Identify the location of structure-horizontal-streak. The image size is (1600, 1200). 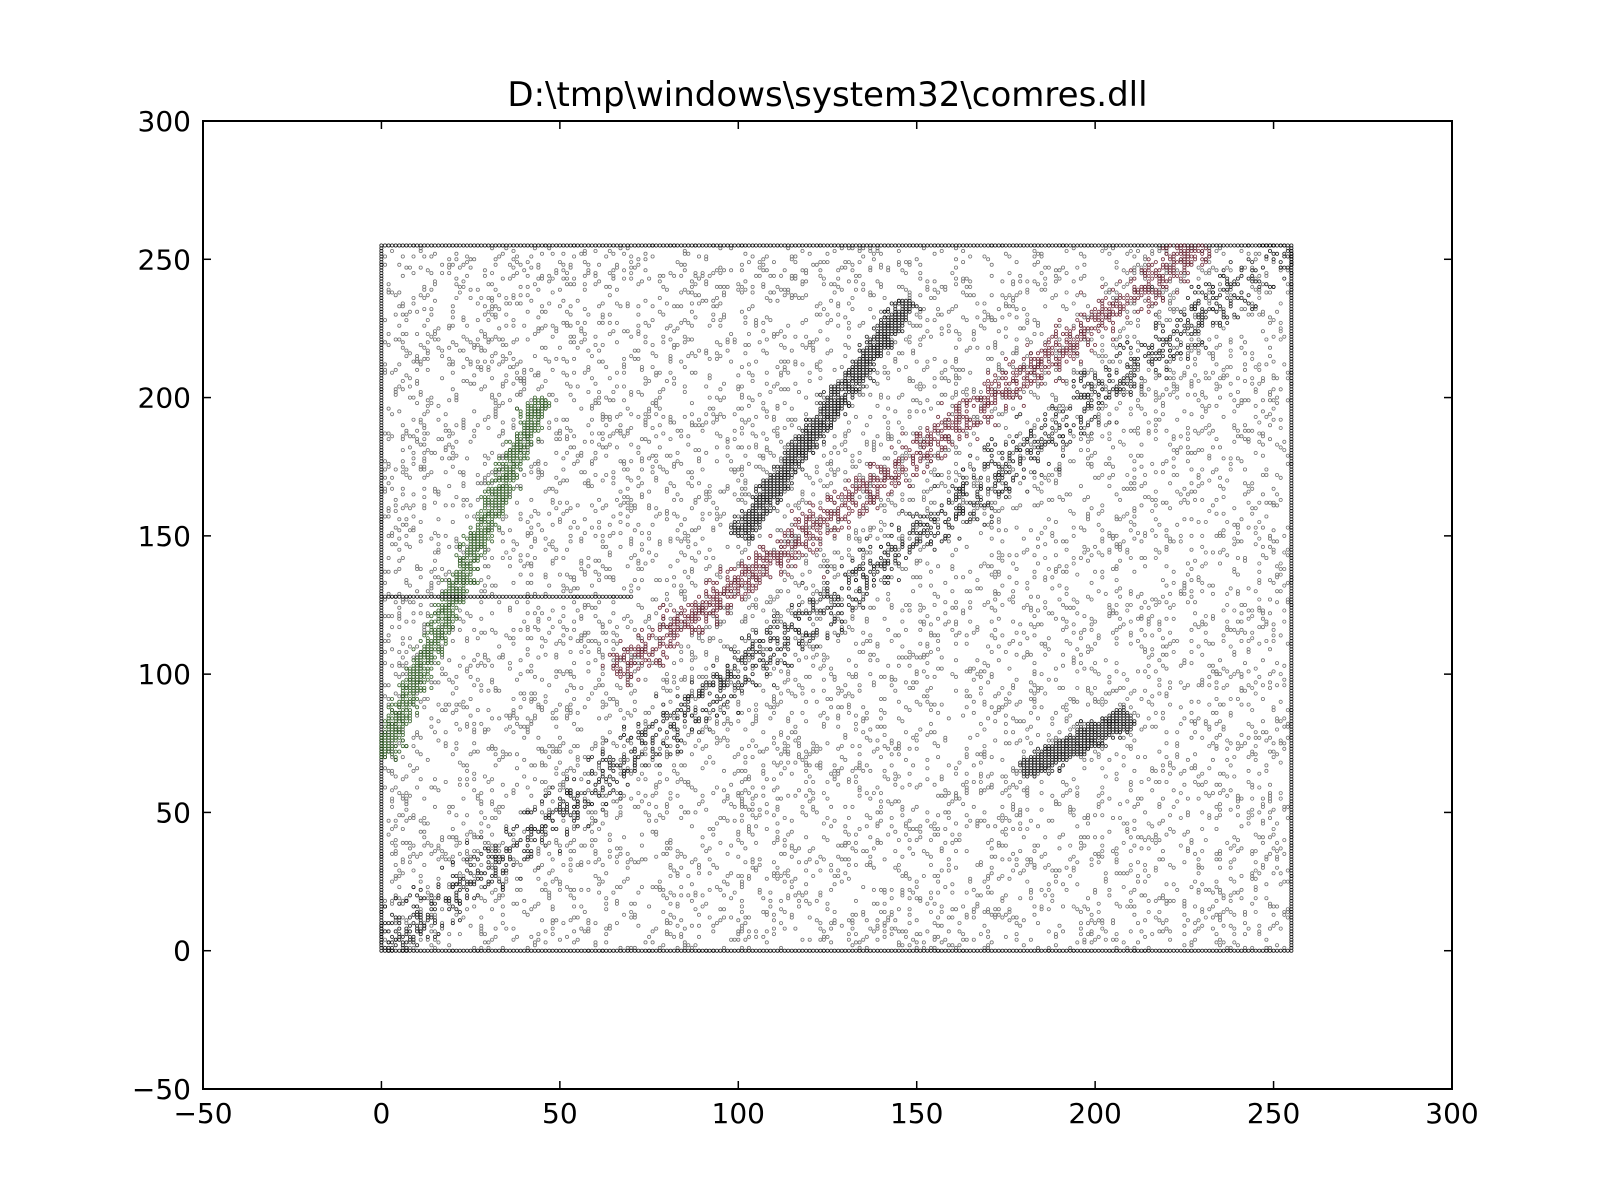
(506, 596).